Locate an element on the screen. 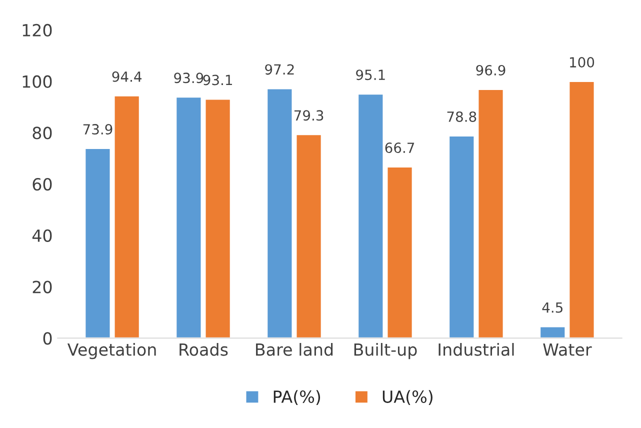  y-tick-label: 80 is located at coordinates (42, 133).